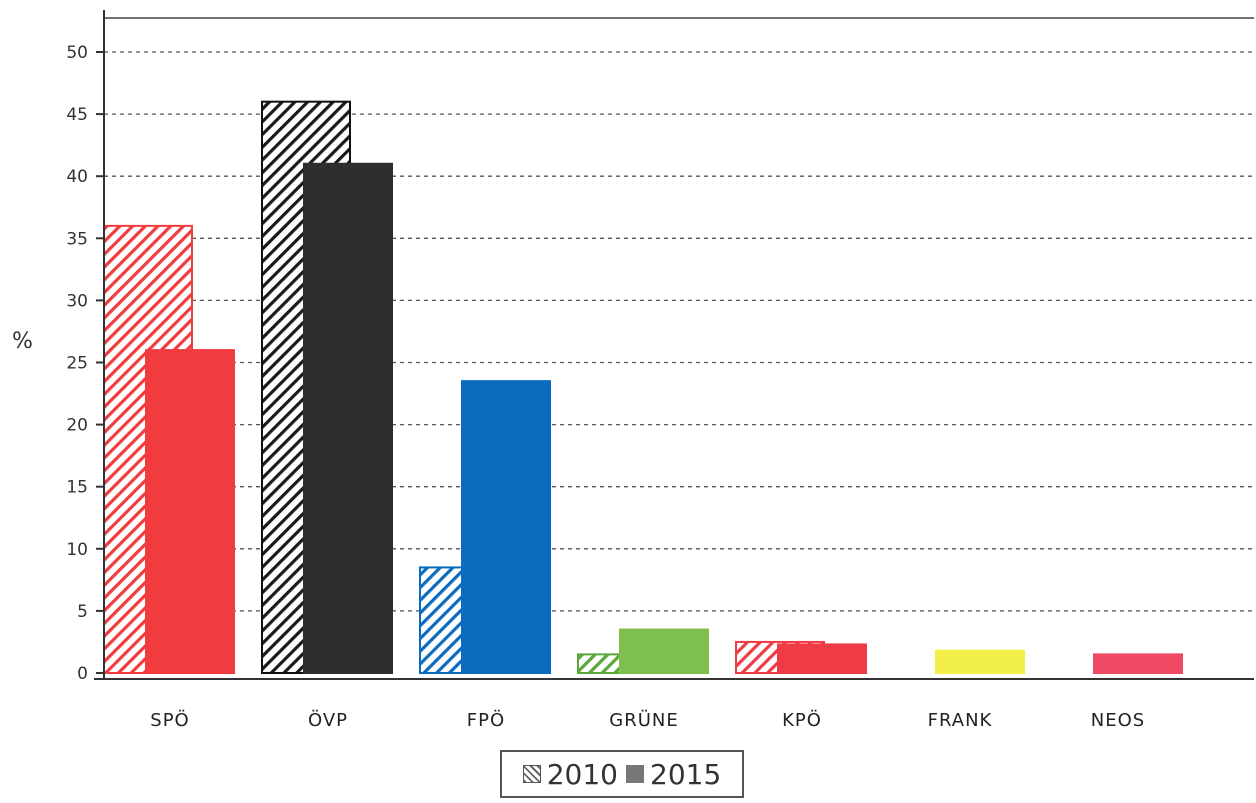 This screenshot has width=1256, height=803. I want to click on legend-entry-2015: 2015, so click(673, 774).